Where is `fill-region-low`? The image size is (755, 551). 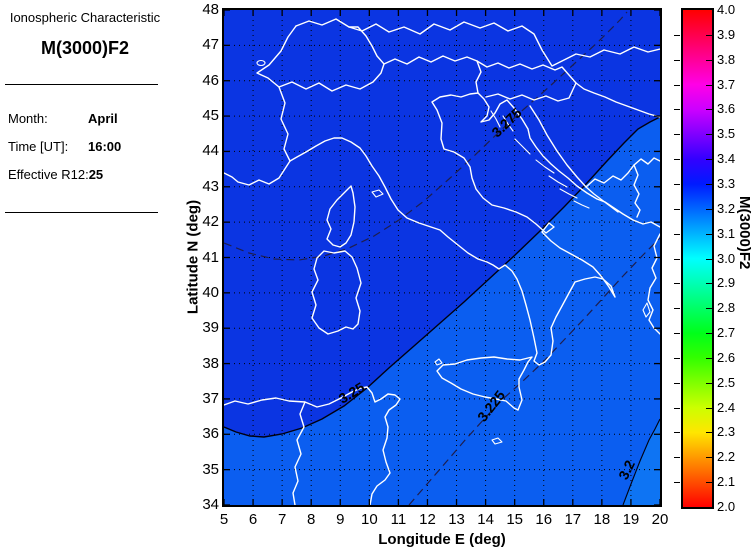 fill-region-low is located at coordinates (641, 462).